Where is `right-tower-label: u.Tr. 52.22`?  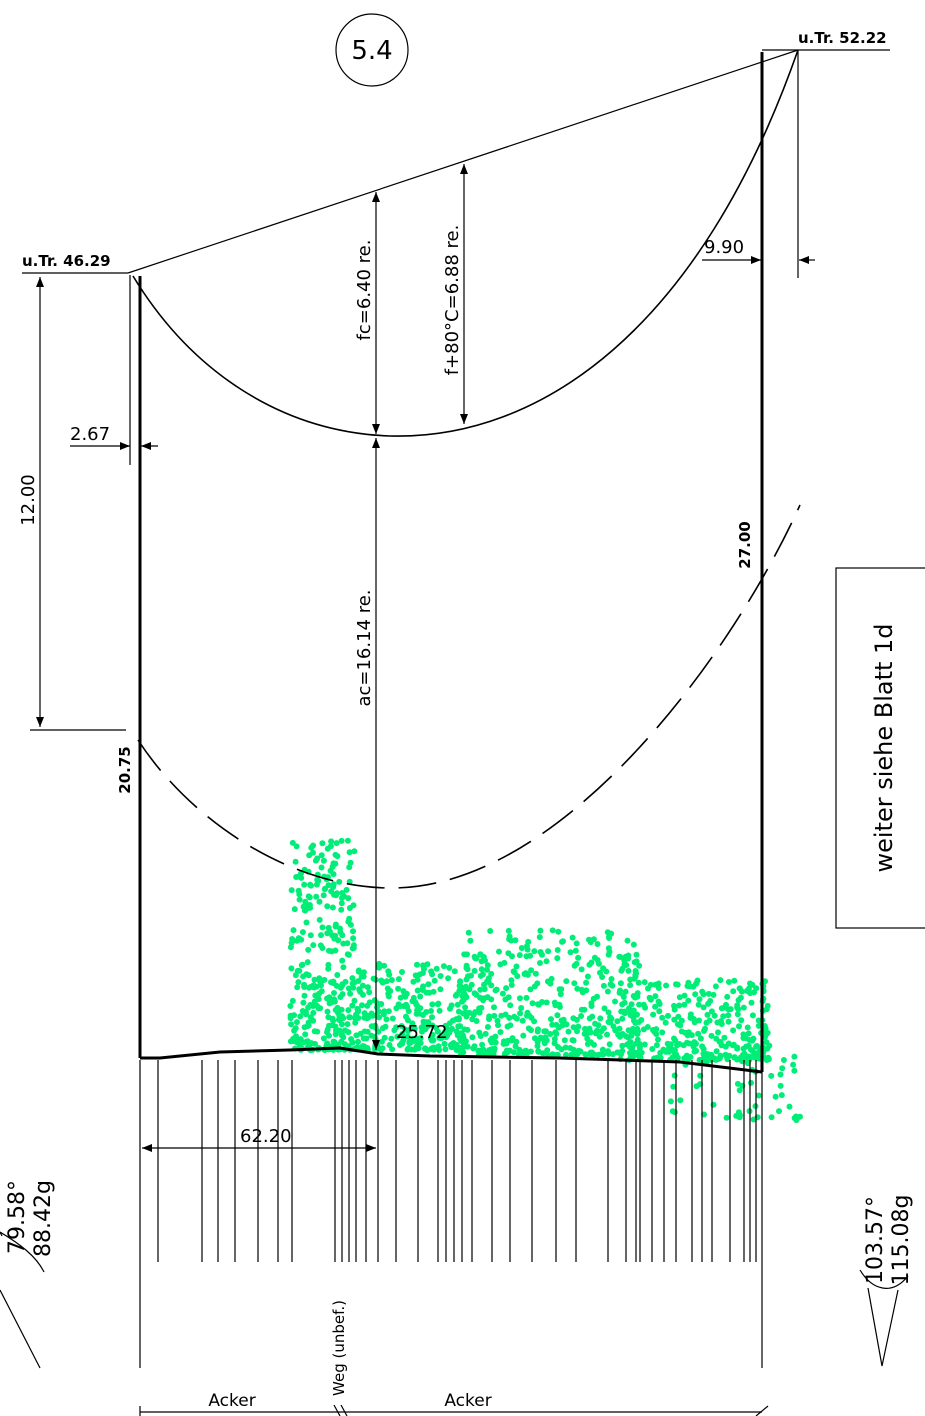
right-tower-label: u.Tr. 52.22 is located at coordinates (842, 38).